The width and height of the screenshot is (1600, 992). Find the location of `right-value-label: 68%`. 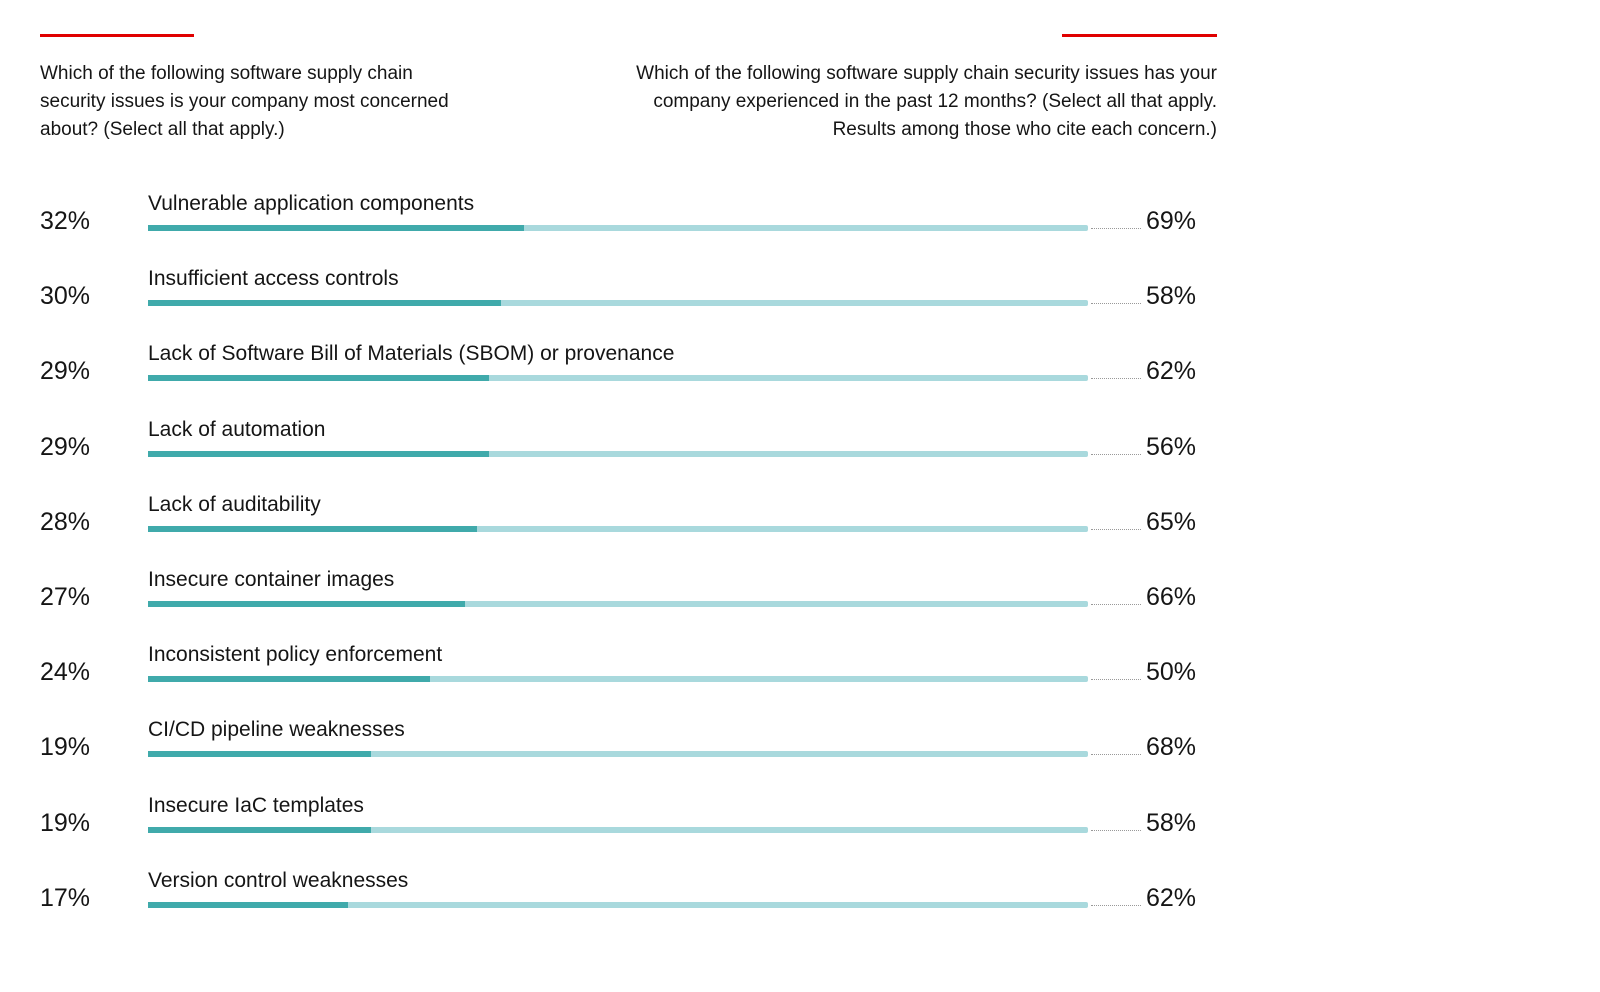

right-value-label: 68% is located at coordinates (1171, 747).